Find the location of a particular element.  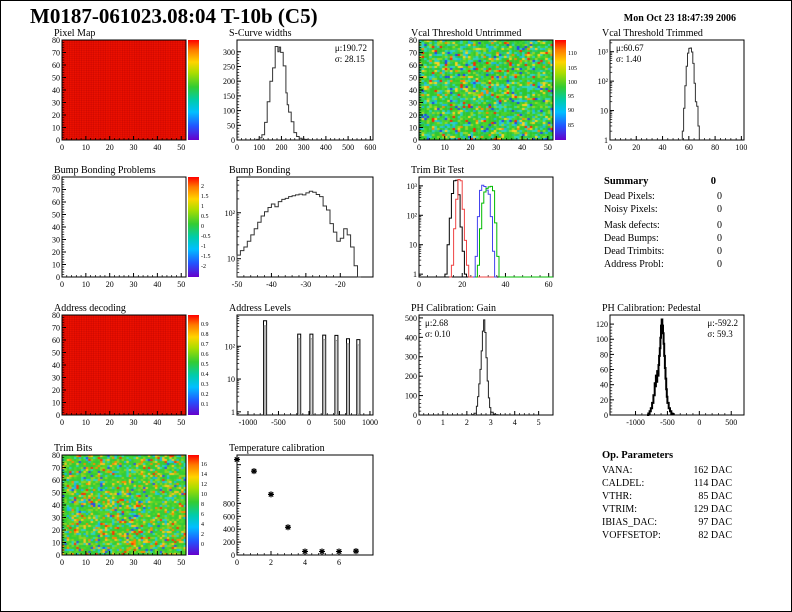

plot-address-levels: Address Levels -1000 -500 0 500 1000 1 10 10² is located at coordinates (296, 365).